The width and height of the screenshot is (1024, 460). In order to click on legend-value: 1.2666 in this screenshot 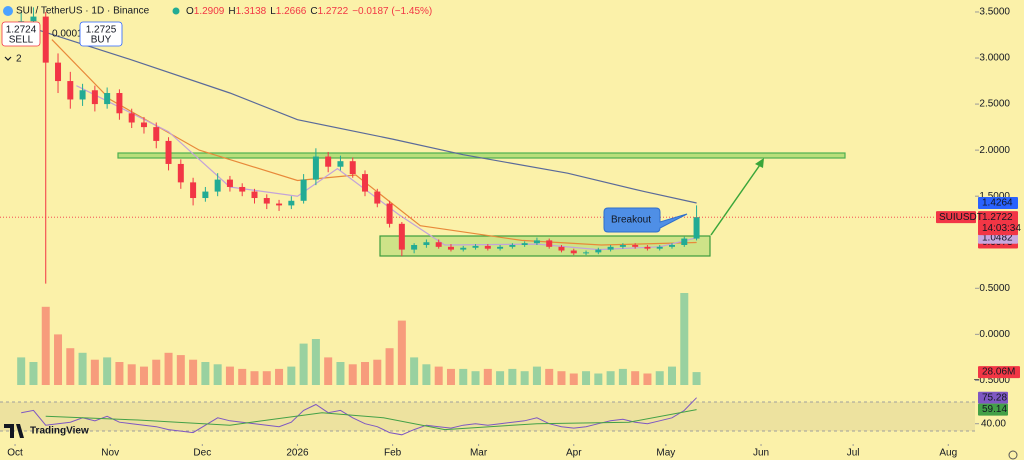, I will do `click(291, 11)`.